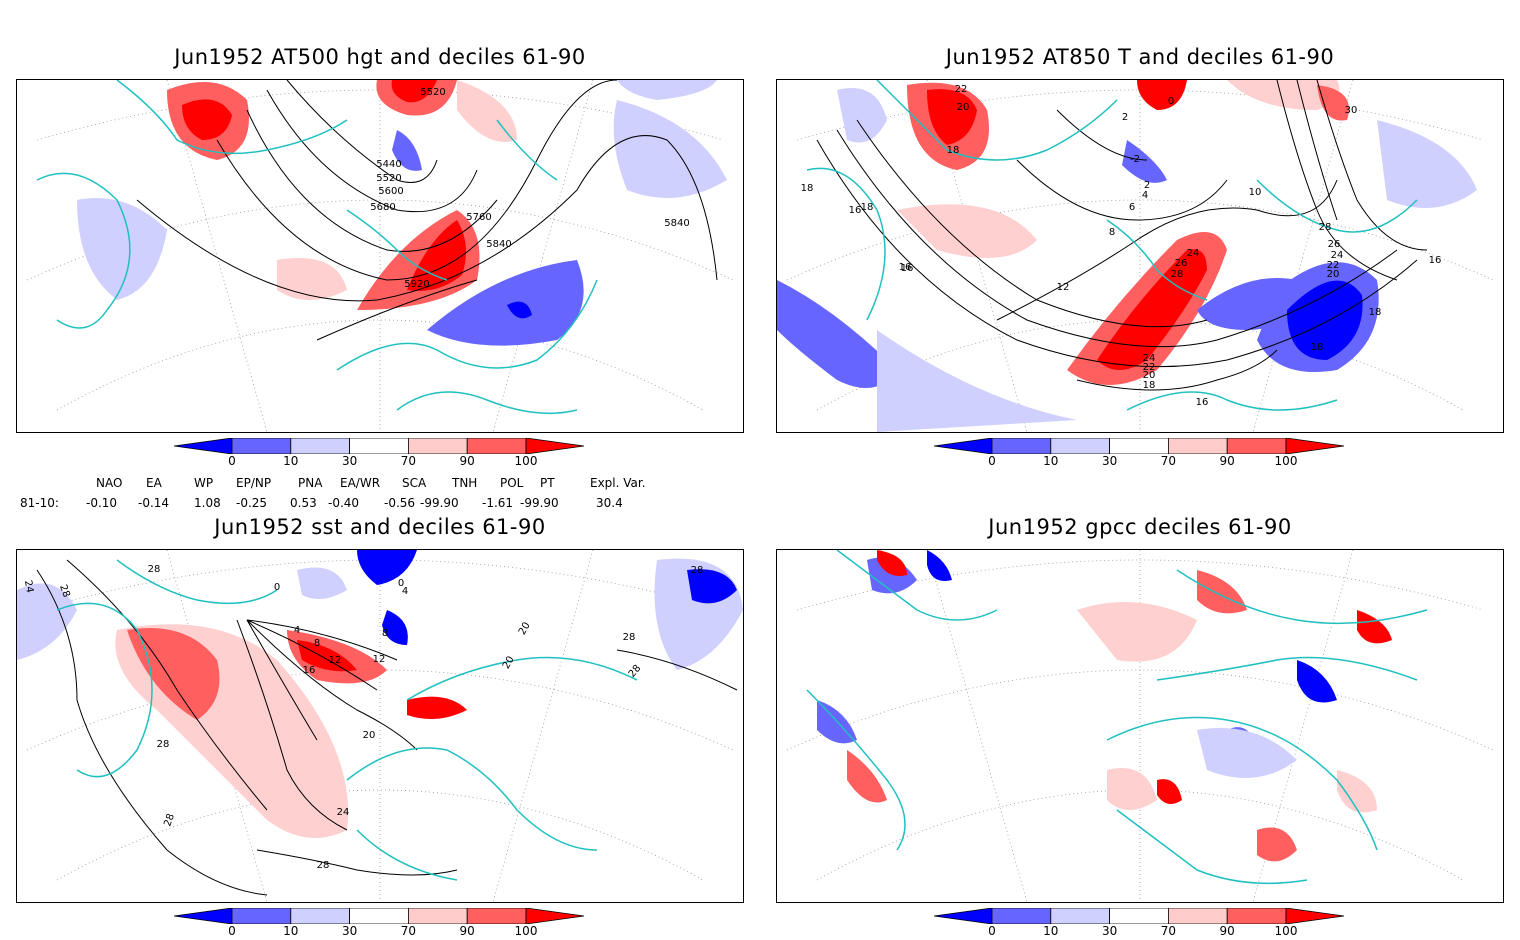  I want to click on decile-shading, so click(380, 694).